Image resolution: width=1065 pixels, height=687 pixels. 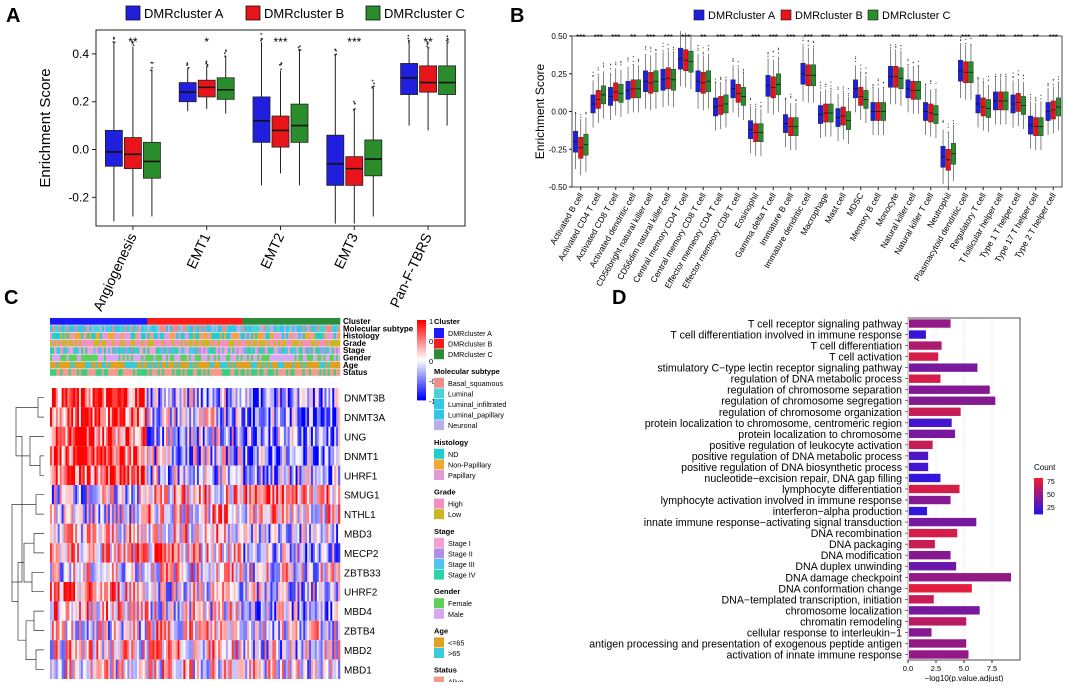 I want to click on y-tick-label: regulation of chromosome segregation, so click(x=811, y=402).